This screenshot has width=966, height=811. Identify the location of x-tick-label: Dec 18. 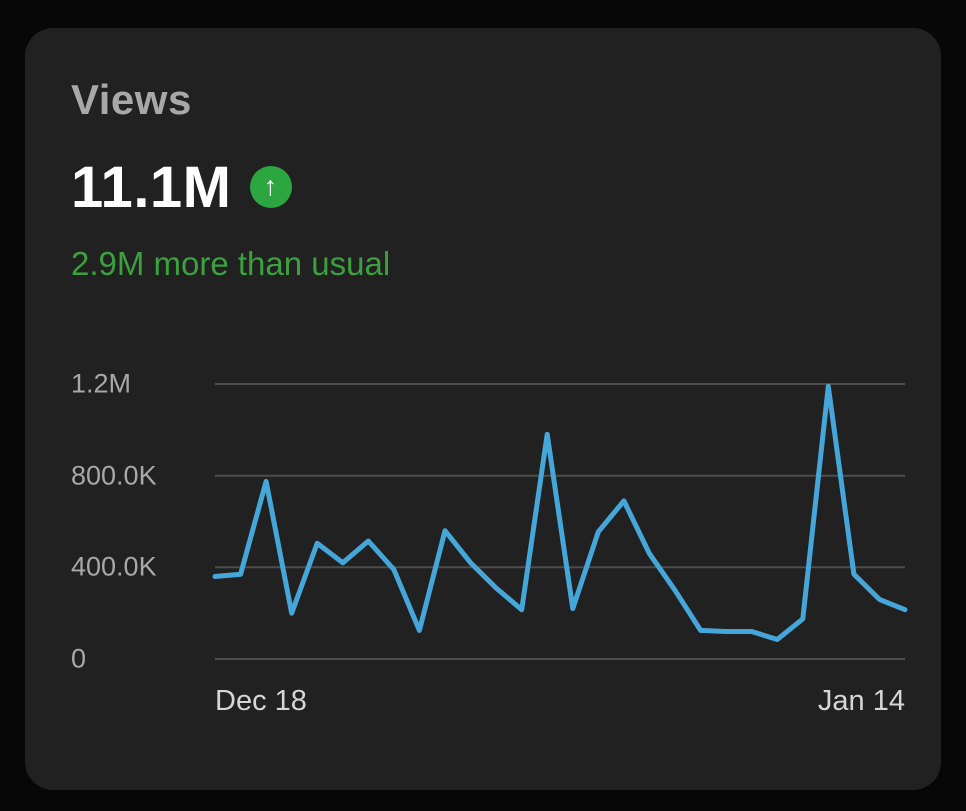
(261, 701).